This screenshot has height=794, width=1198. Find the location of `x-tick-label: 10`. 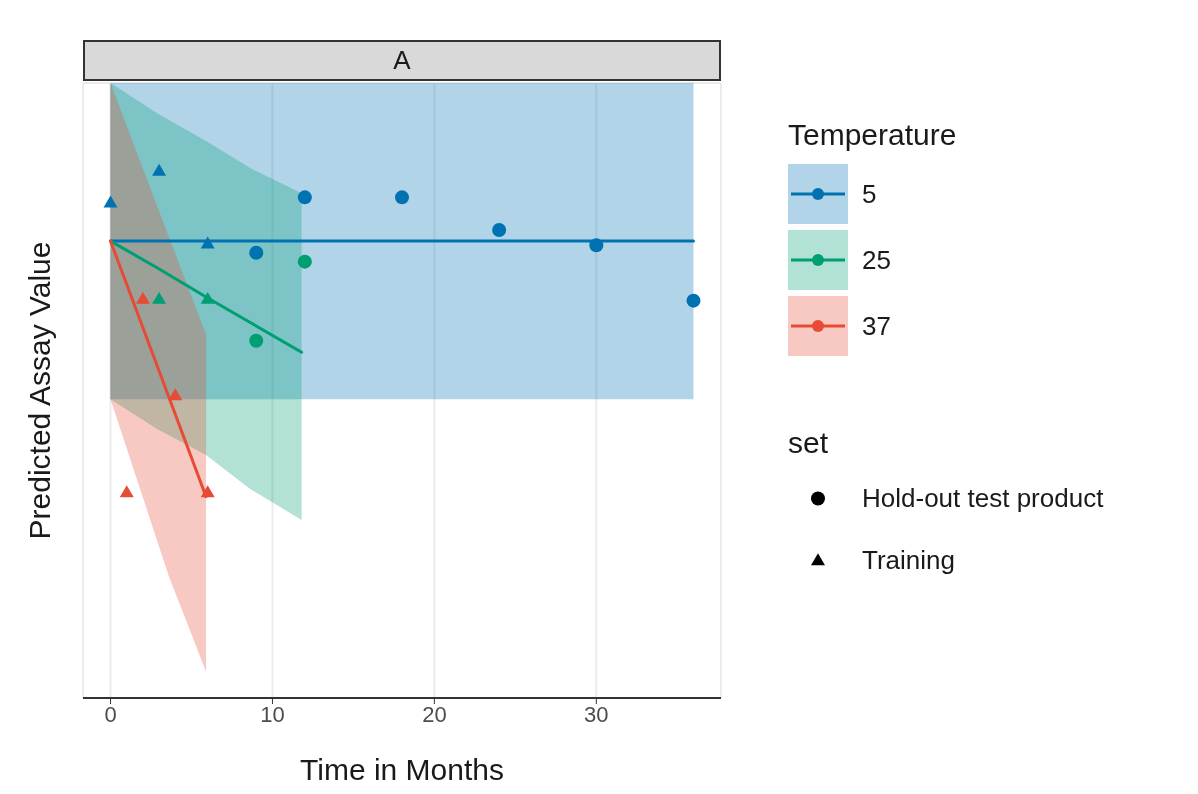

x-tick-label: 10 is located at coordinates (272, 714).